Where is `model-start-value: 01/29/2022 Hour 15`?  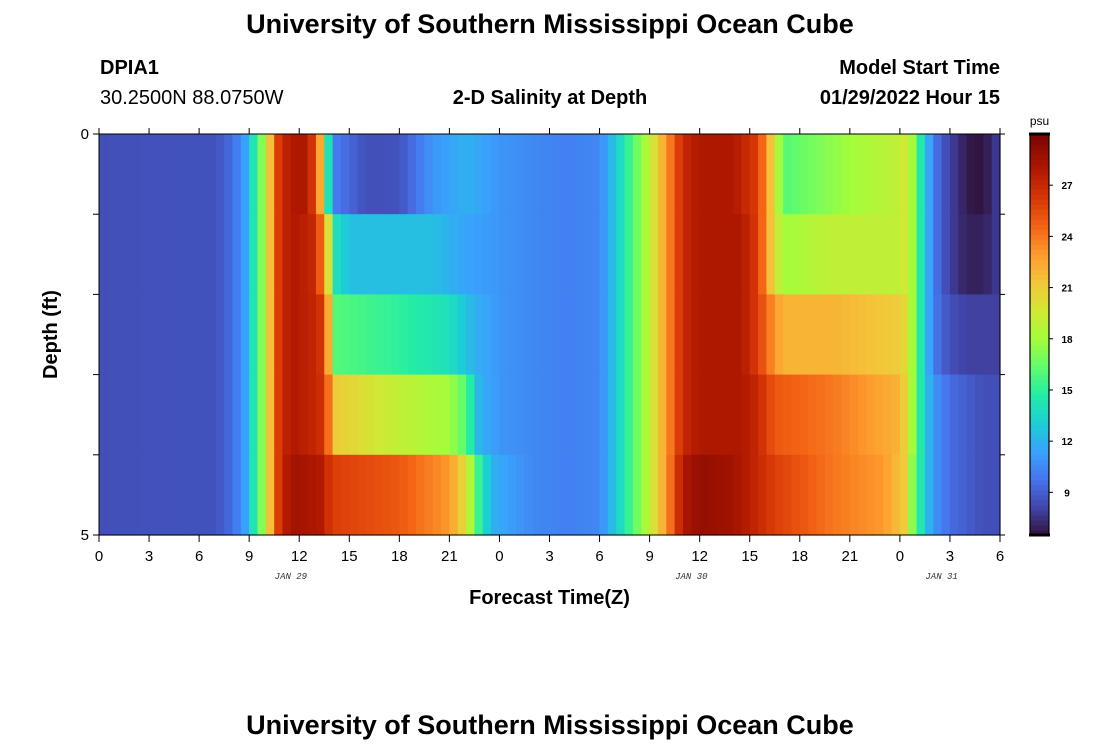 model-start-value: 01/29/2022 Hour 15 is located at coordinates (909, 98).